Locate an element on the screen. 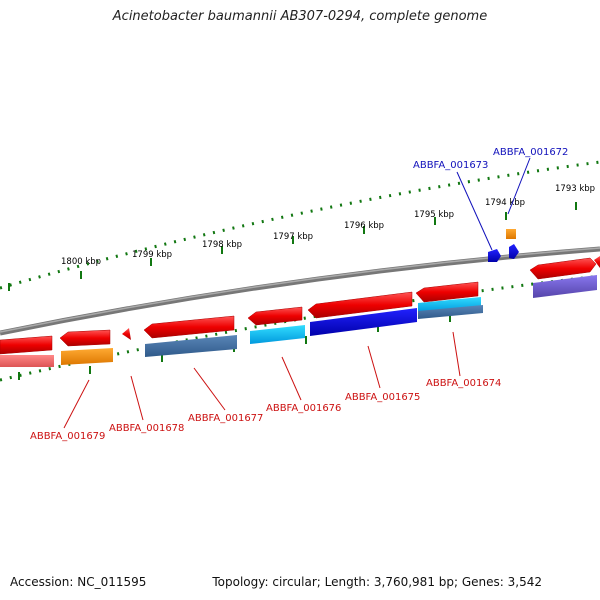 This screenshot has height=600, width=600. gene-label-ABBFA_001678: ABBFA_001678 is located at coordinates (146, 428).